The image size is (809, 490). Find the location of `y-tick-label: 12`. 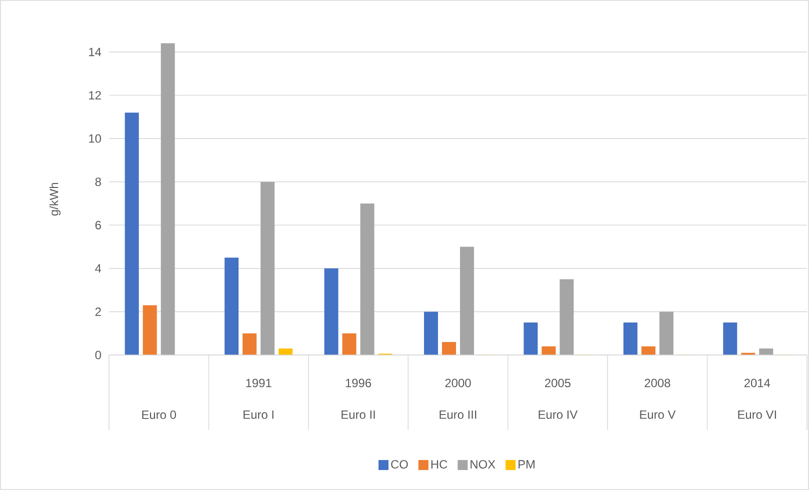

y-tick-label: 12 is located at coordinates (95, 95).